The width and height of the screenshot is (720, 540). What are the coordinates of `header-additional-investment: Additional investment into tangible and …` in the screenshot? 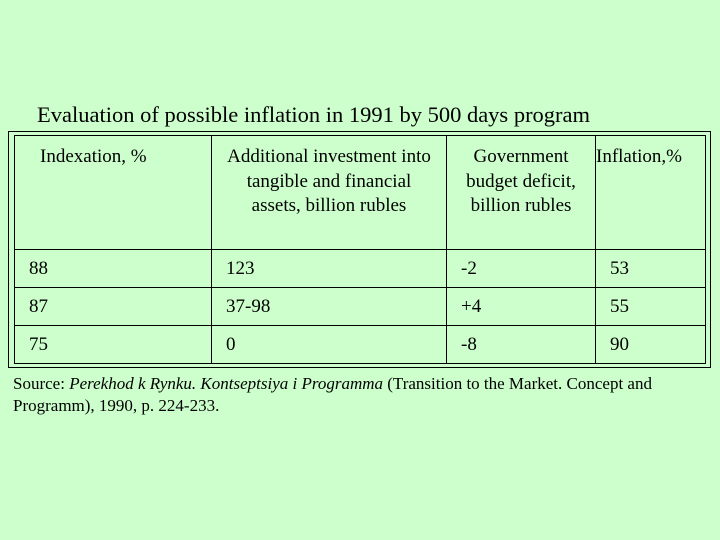 It's located at (329, 192).